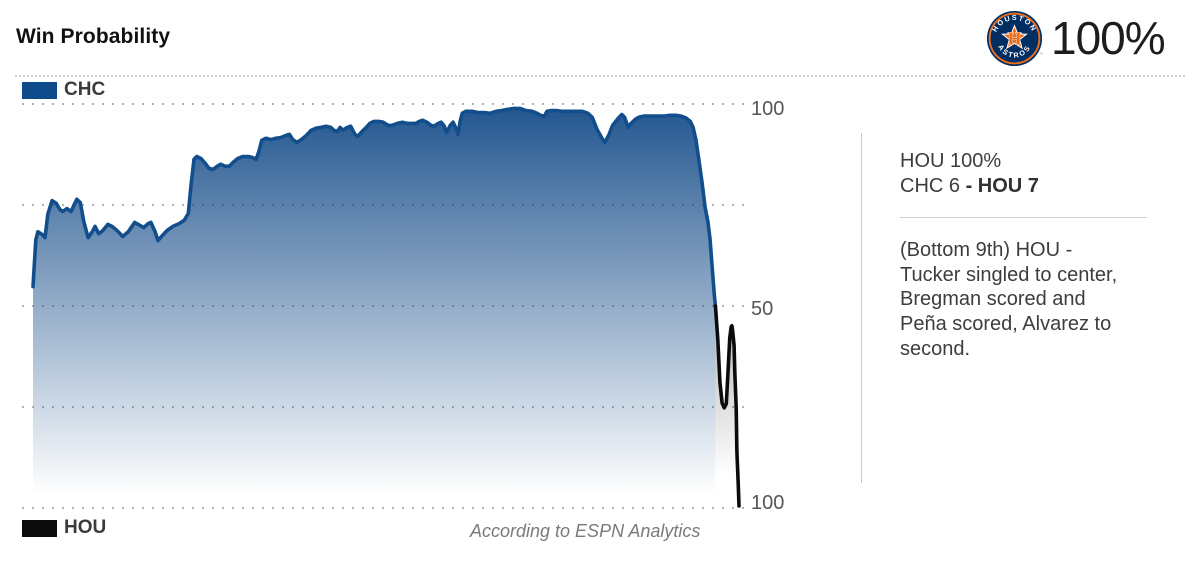 The height and width of the screenshot is (576, 1200). What do you see at coordinates (861, 308) in the screenshot?
I see `panel-divider` at bounding box center [861, 308].